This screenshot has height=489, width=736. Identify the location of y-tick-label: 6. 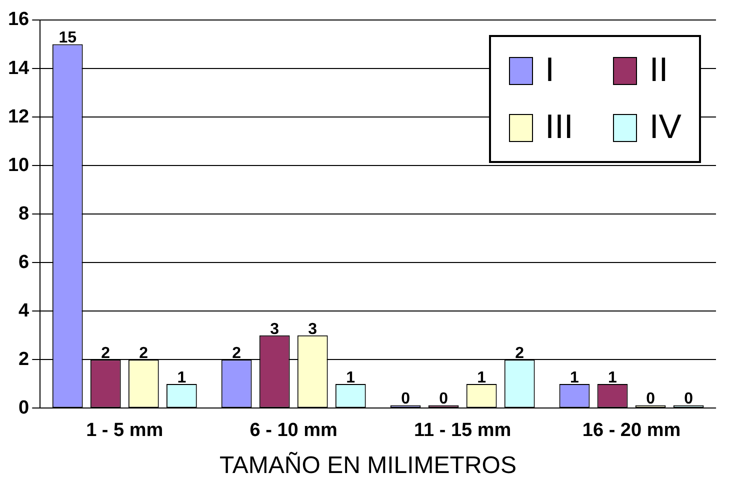
(24, 262).